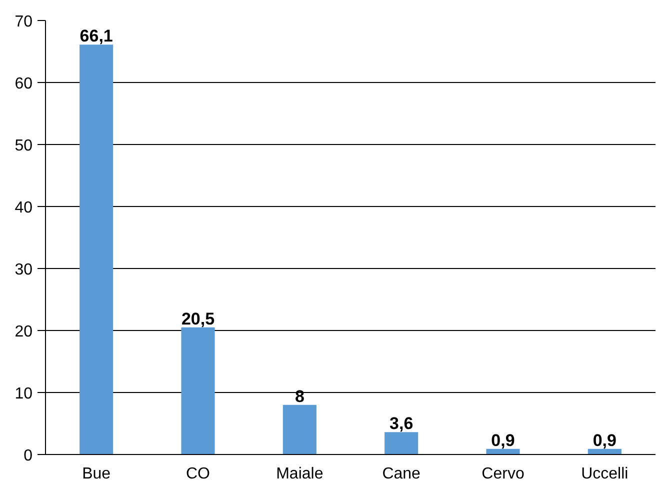 The height and width of the screenshot is (485, 670). I want to click on y-tick-label: 30, so click(23, 270).